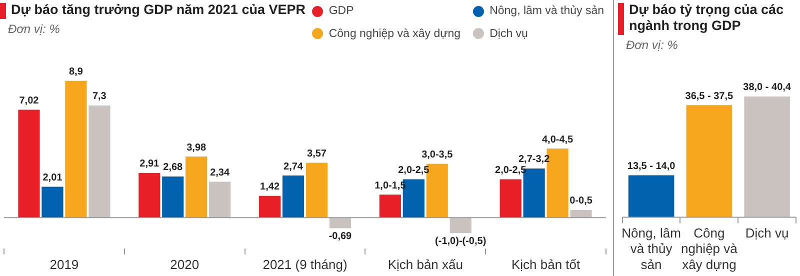  Describe the element at coordinates (305, 264) in the screenshot. I see `x-tick-label: 2021 (9 tháng)` at that location.